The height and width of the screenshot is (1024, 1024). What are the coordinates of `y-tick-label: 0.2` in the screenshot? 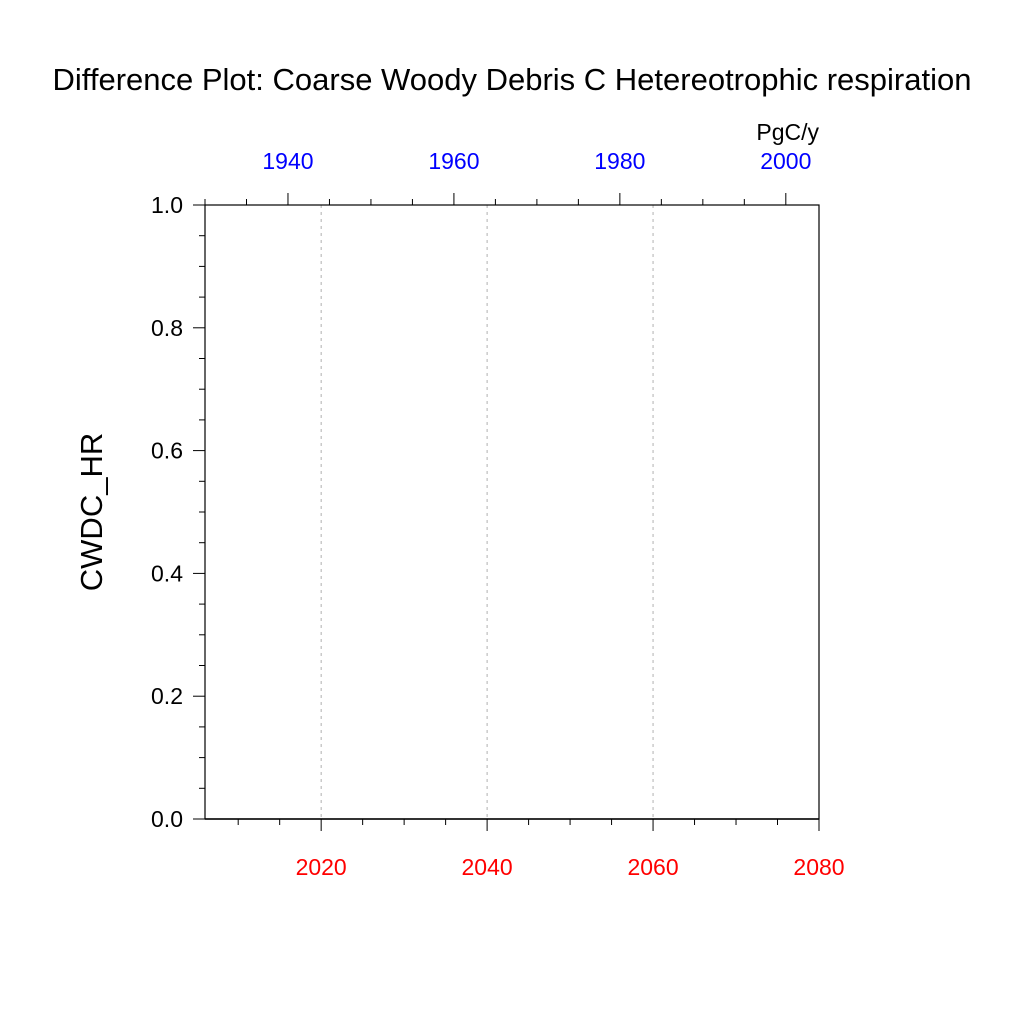 It's located at (167, 696).